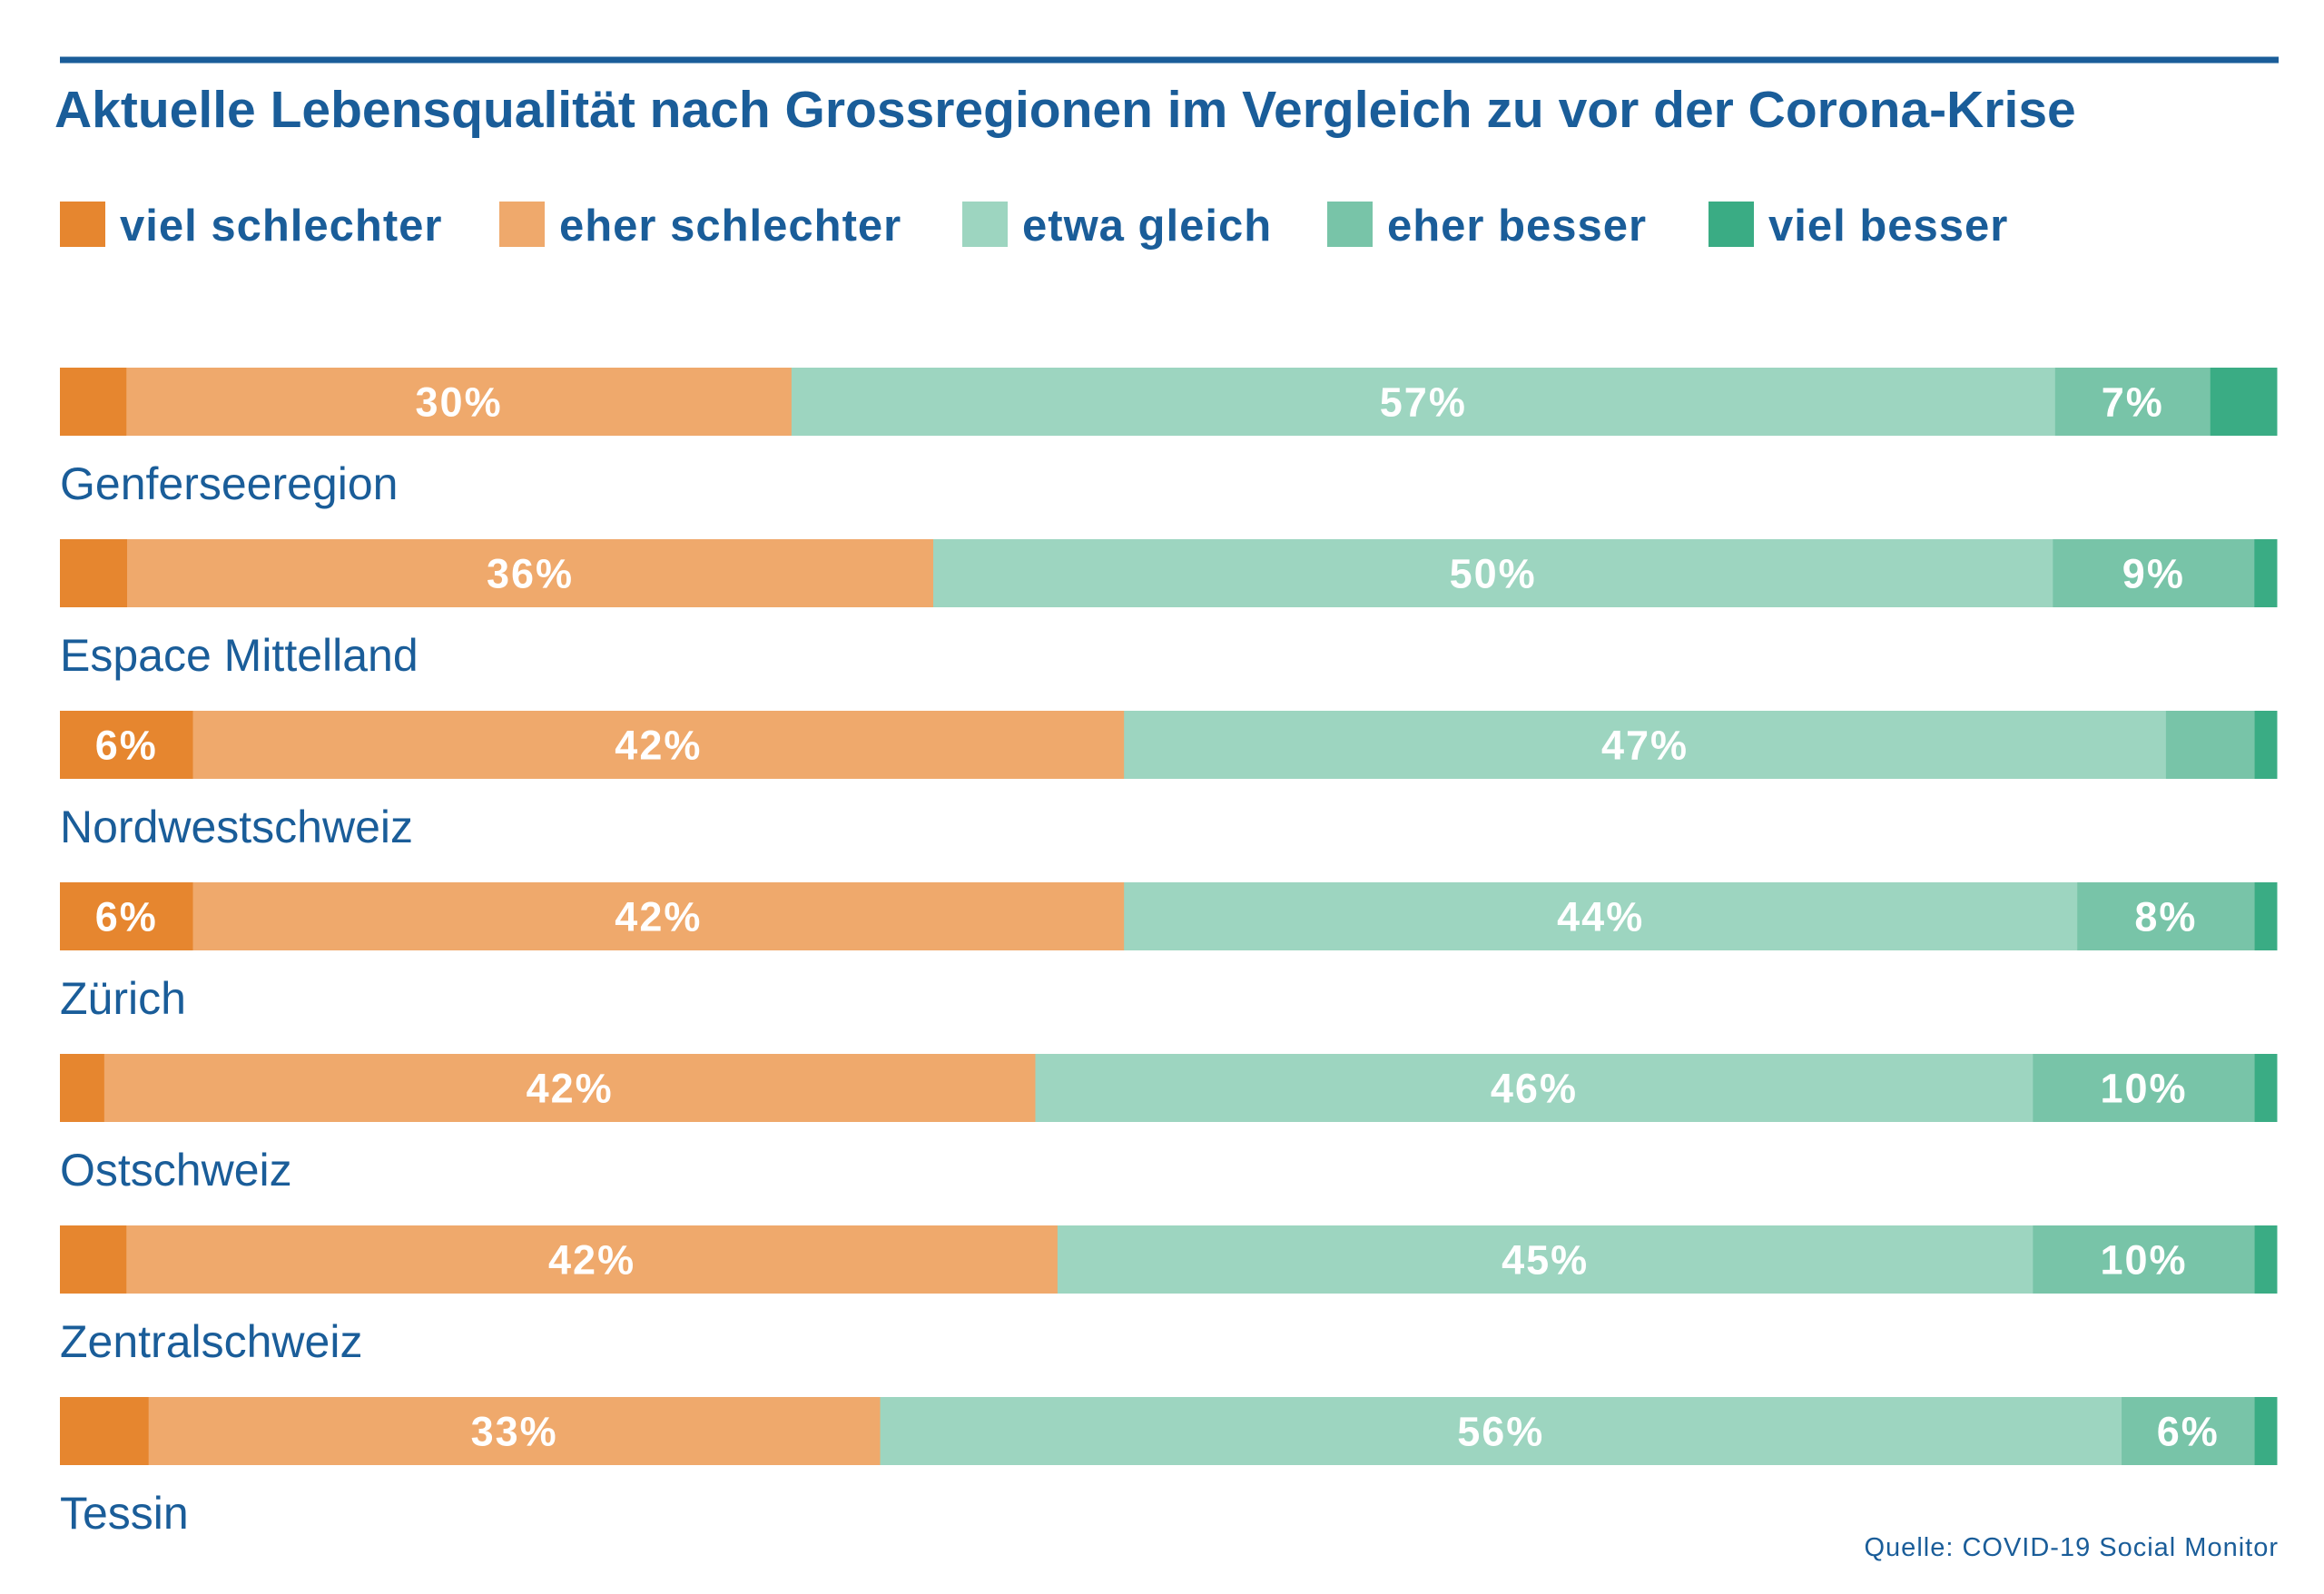 The height and width of the screenshot is (1594, 2324). I want to click on bar-value-label: 45%, so click(1545, 1261).